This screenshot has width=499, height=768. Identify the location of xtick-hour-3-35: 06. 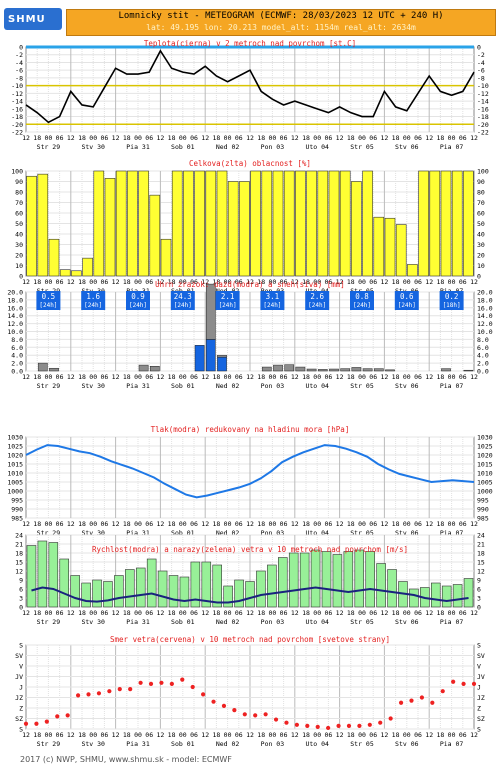
(418, 524).